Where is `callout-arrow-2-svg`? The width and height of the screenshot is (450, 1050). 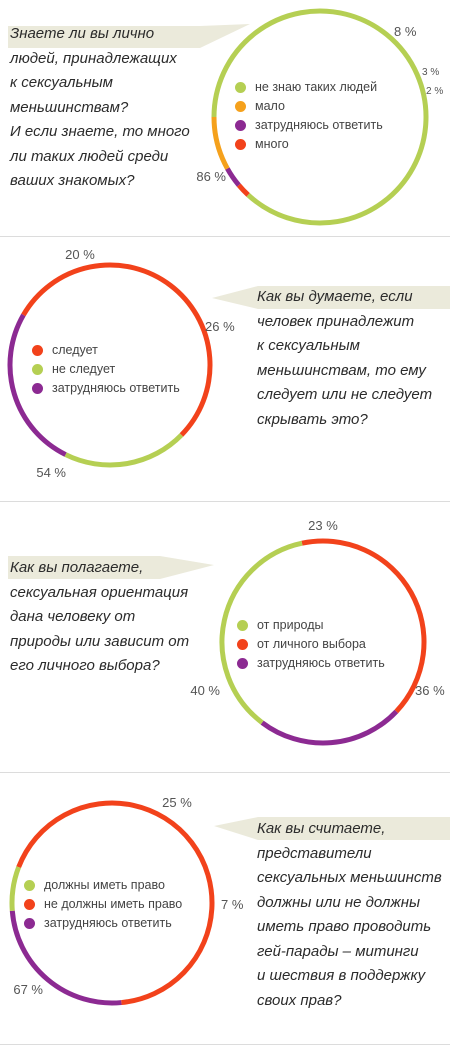 callout-arrow-2-svg is located at coordinates (331, 297).